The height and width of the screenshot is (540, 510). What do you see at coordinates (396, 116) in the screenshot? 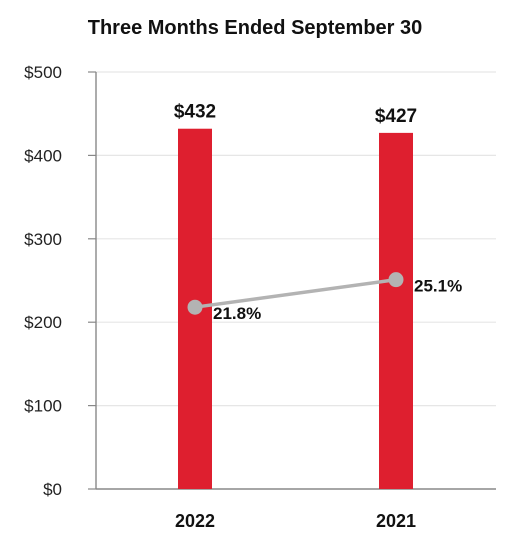
I see `bar-value-label: $427` at bounding box center [396, 116].